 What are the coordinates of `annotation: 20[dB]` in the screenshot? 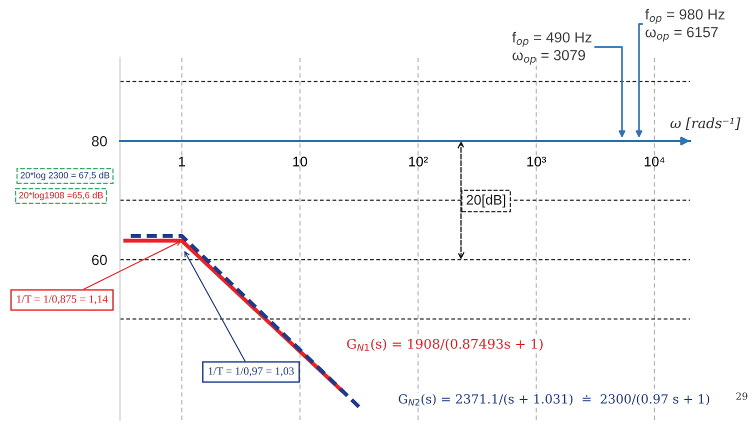 It's located at (486, 201).